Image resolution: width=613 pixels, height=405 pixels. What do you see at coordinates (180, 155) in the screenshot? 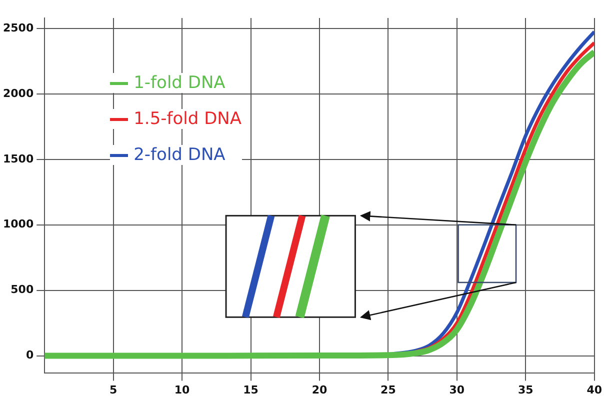
I see `legend-label: 2-fold DNA` at bounding box center [180, 155].